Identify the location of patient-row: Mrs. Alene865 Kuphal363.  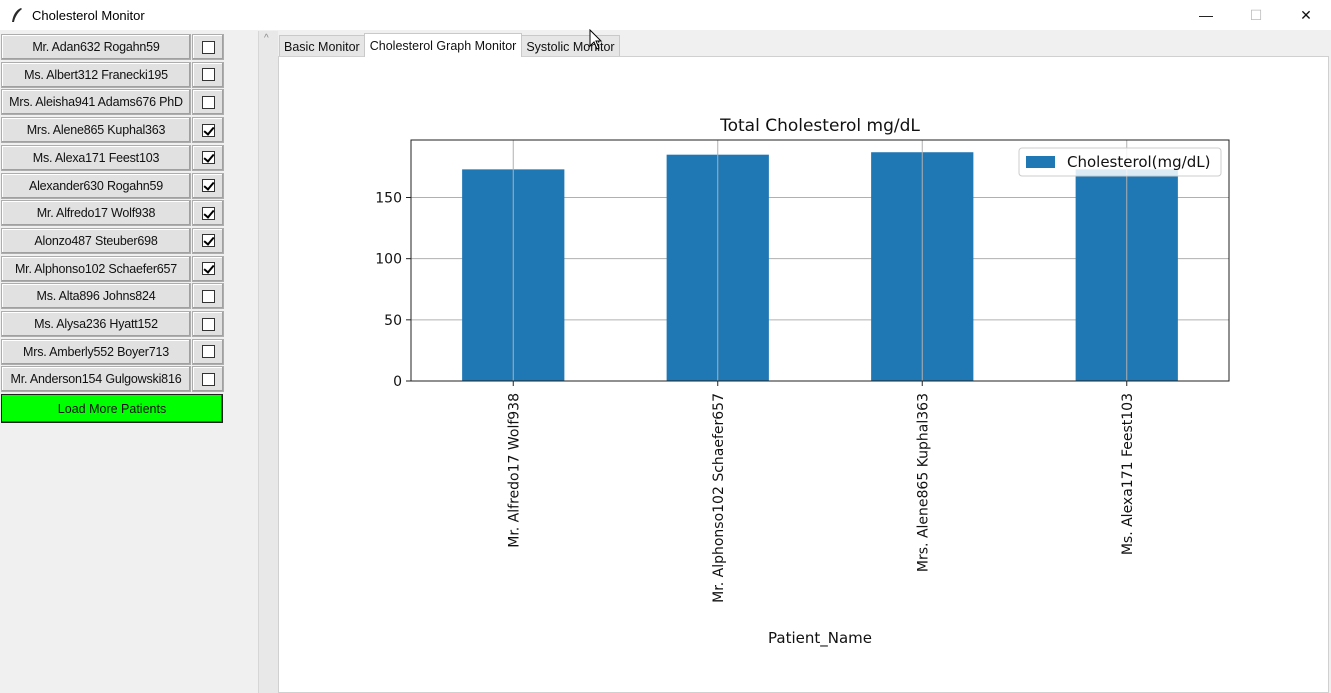
(113, 130).